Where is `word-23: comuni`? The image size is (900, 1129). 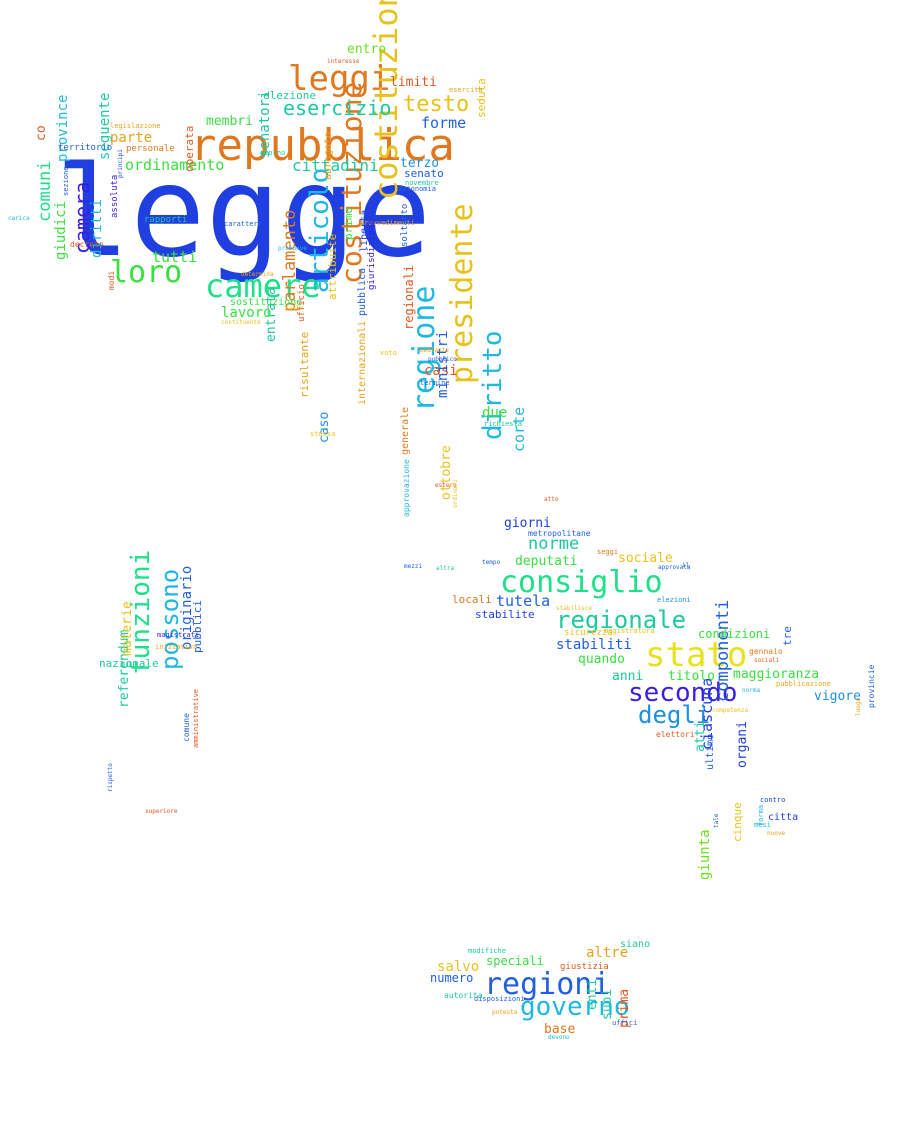
word-23: comuni is located at coordinates (45, 191).